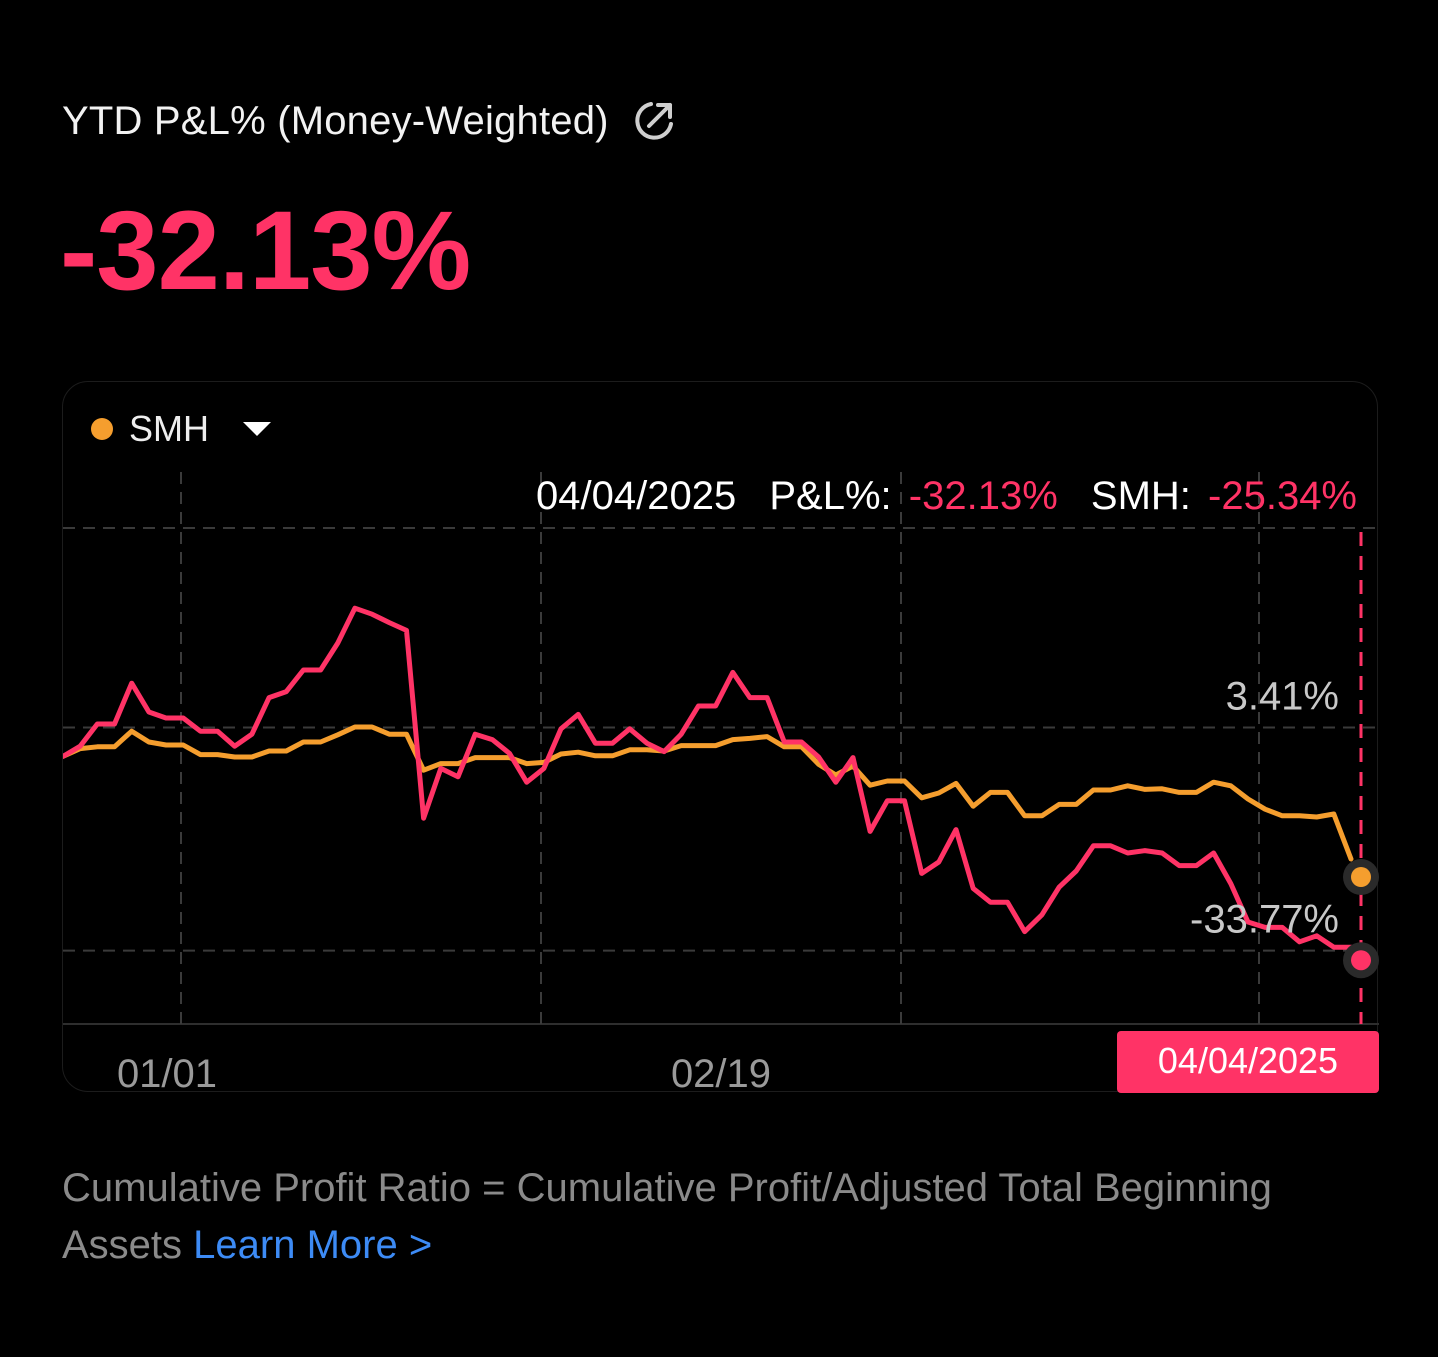 This screenshot has width=1438, height=1357. What do you see at coordinates (1264, 920) in the screenshot?
I see `y-axis-label: -33.77%` at bounding box center [1264, 920].